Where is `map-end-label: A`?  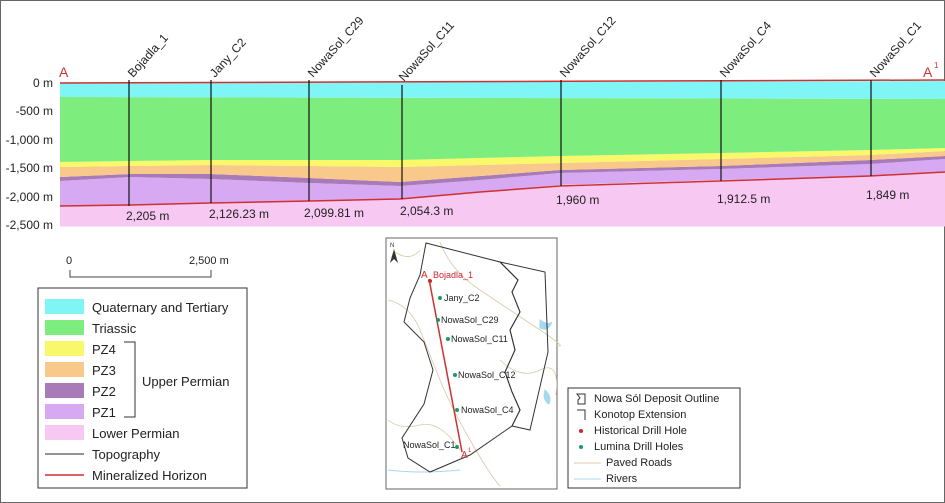
map-end-label: A is located at coordinates (464, 455).